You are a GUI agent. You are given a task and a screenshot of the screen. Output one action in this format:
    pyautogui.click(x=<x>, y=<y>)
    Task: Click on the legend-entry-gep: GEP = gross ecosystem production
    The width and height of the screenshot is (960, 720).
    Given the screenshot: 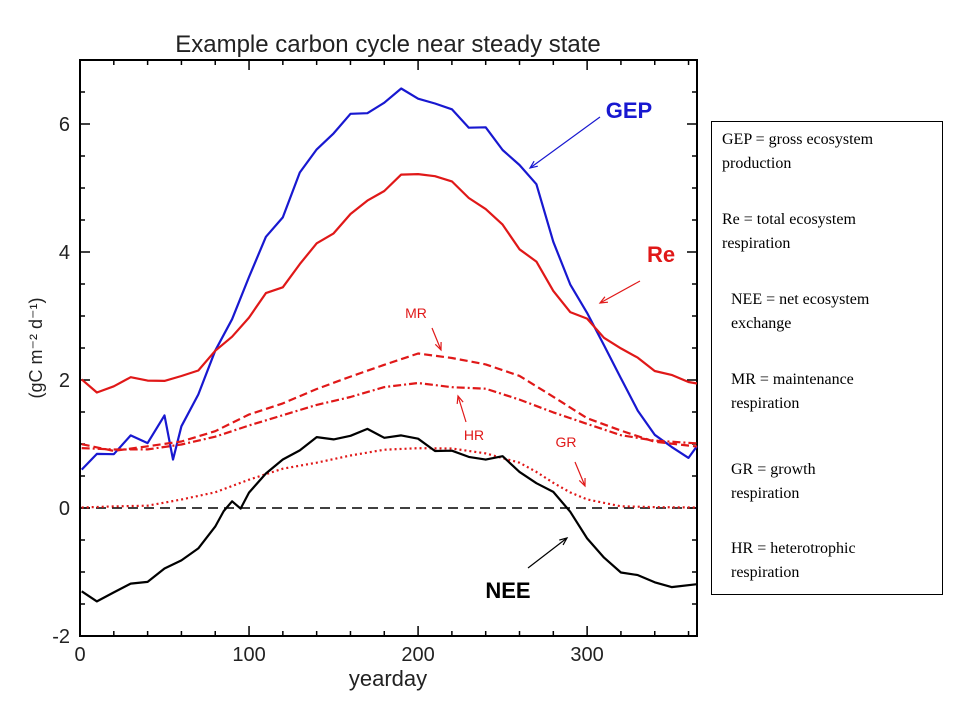 What is the action you would take?
    pyautogui.click(x=797, y=152)
    